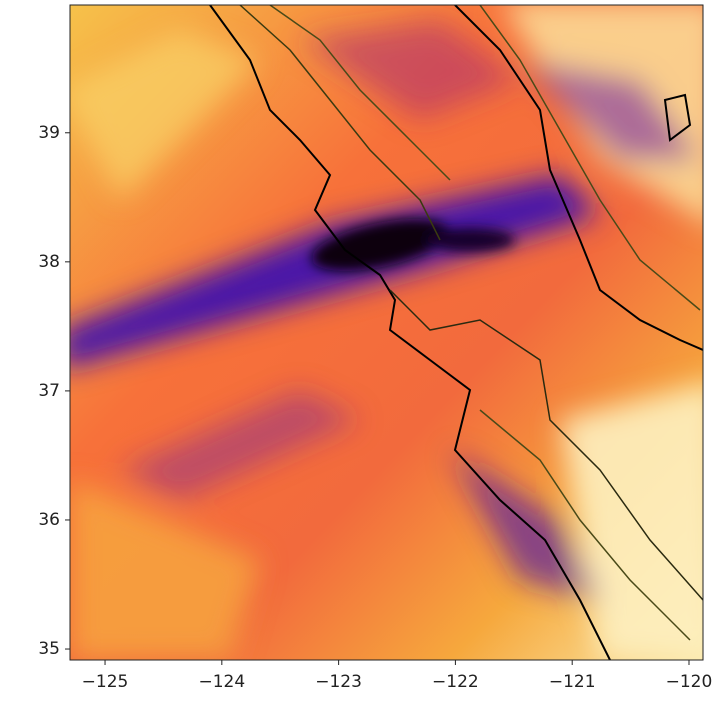  What do you see at coordinates (105, 682) in the screenshot?
I see `x-tick-label: −125` at bounding box center [105, 682].